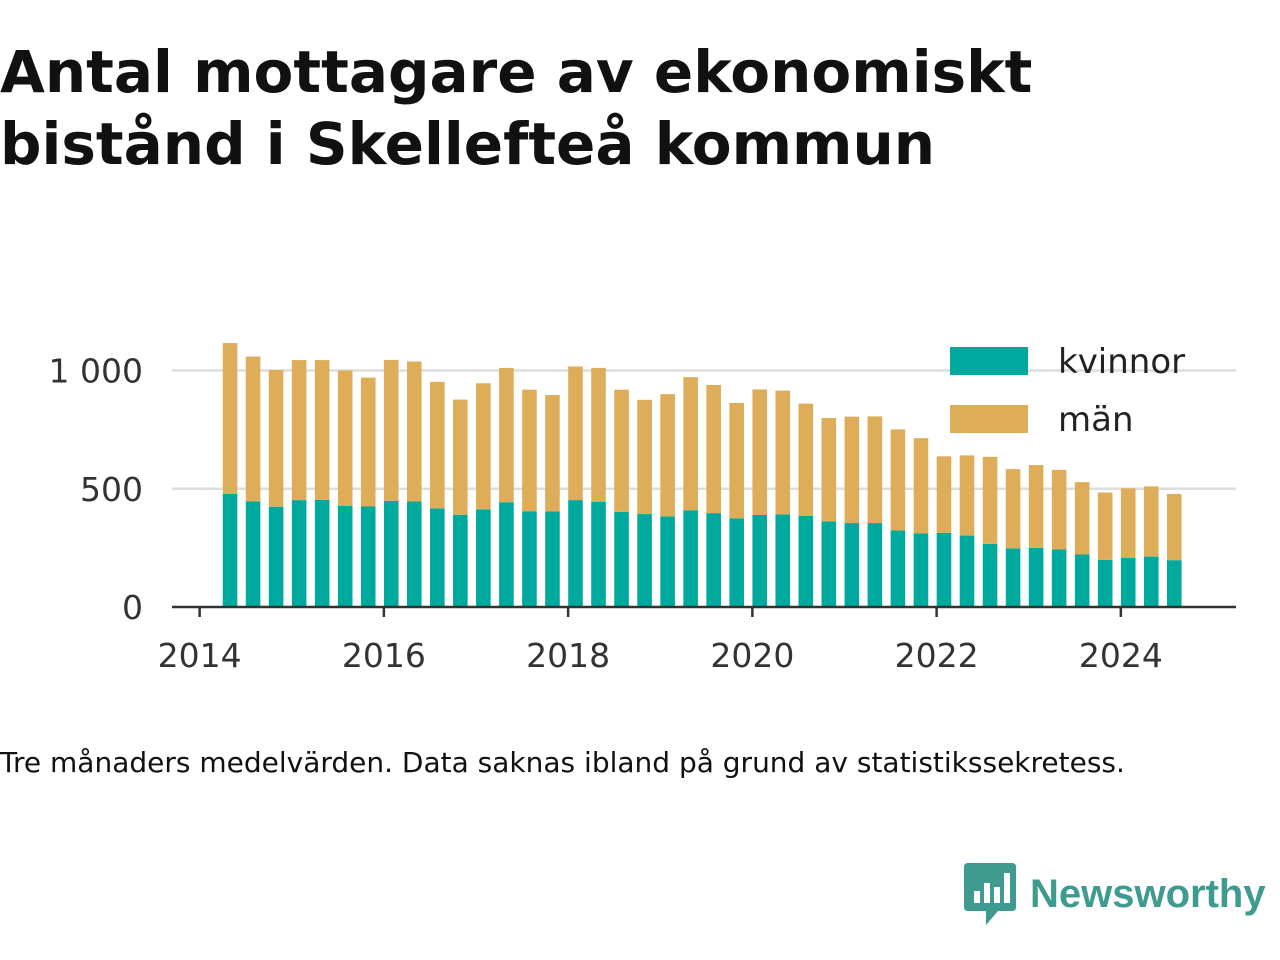  Describe the element at coordinates (132, 607) in the screenshot. I see `y-tick-label: 0` at that location.